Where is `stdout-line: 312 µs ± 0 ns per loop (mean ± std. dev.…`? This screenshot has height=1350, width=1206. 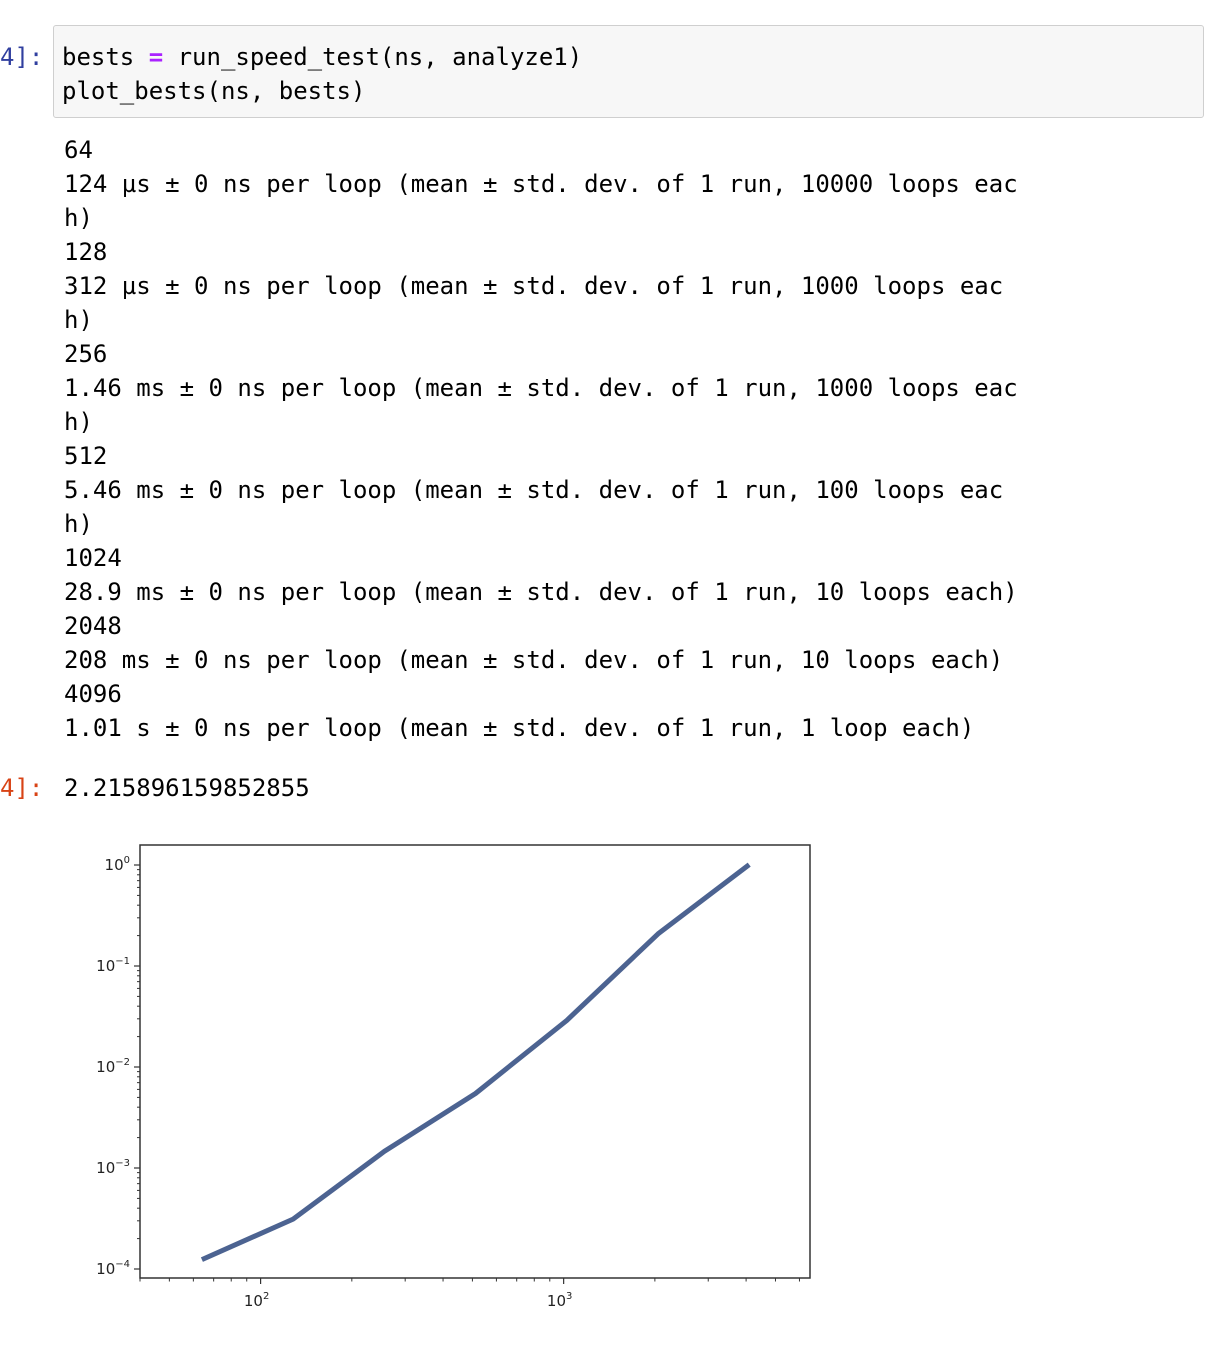
stdout-line: 312 µs ± 0 ns per loop (mean ± std. dev.… is located at coordinates (534, 286).